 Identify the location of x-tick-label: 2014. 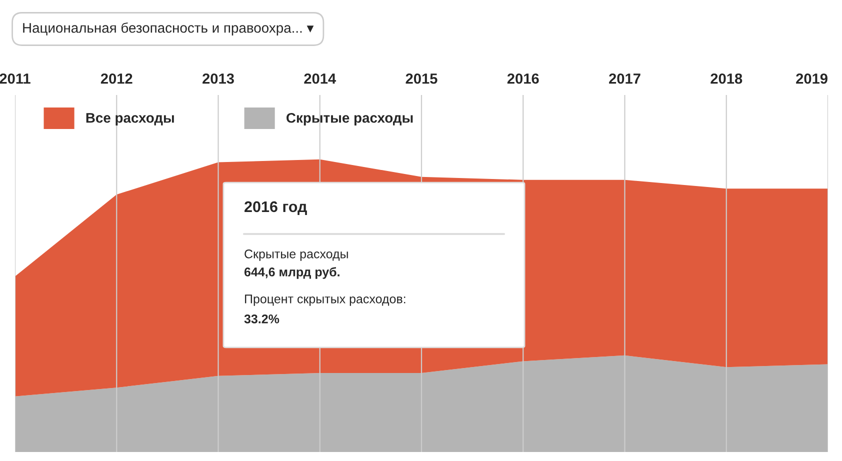
(320, 78).